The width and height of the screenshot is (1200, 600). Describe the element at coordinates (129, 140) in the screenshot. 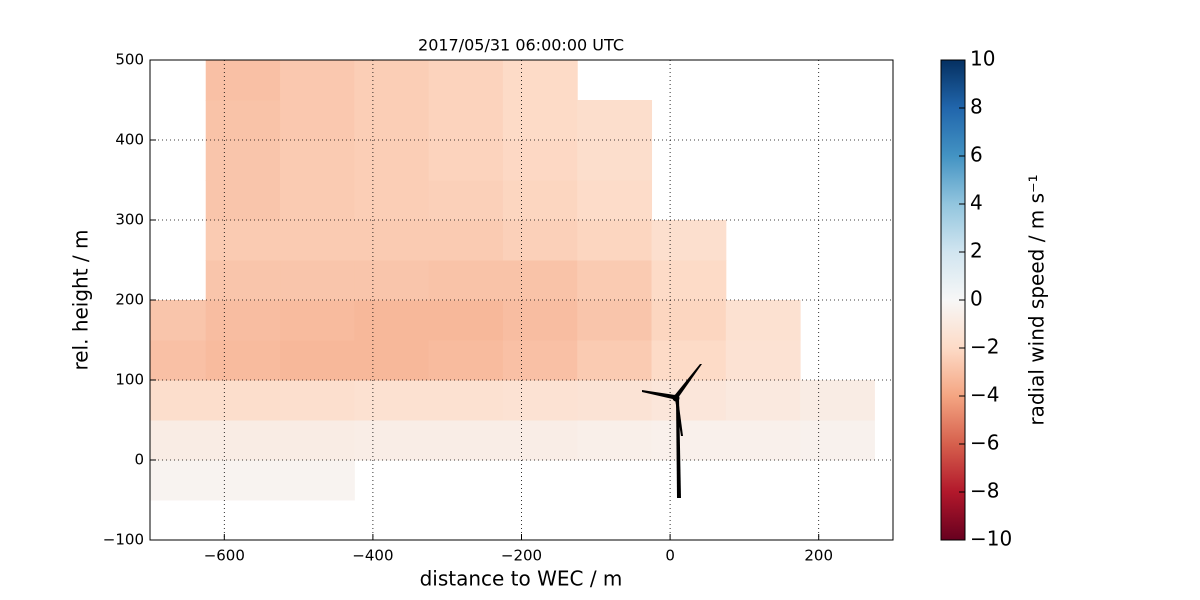

I see `y-tick-label: 400` at that location.